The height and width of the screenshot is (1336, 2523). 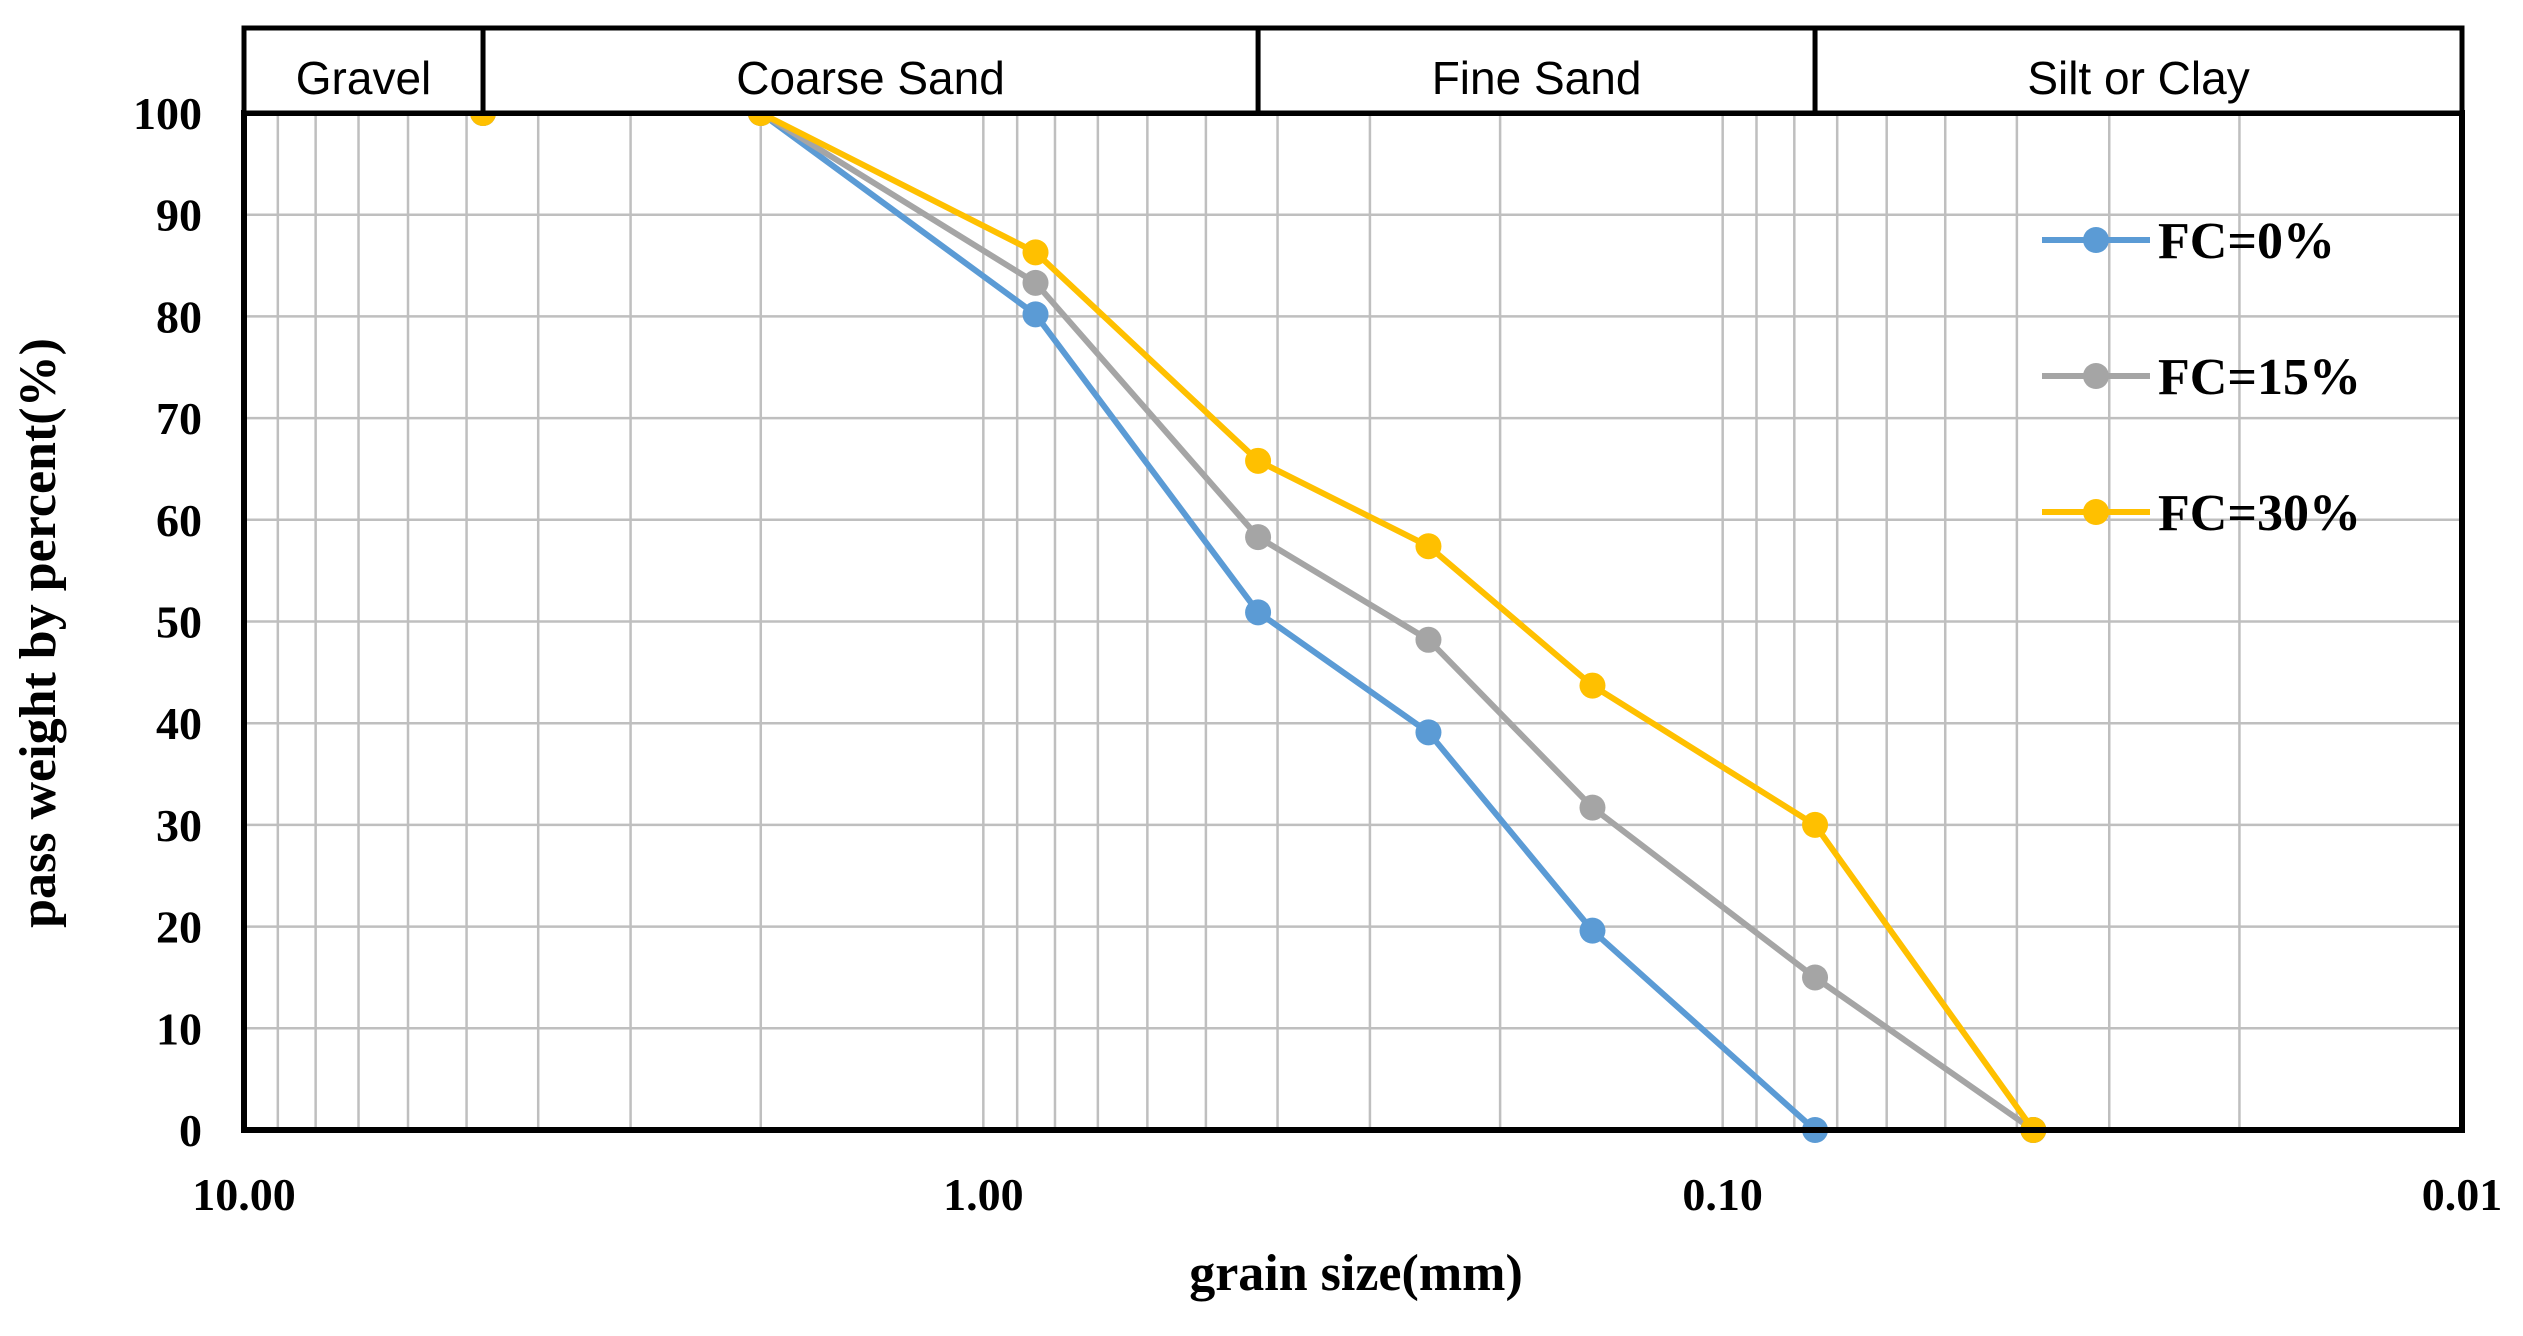 What do you see at coordinates (983, 1194) in the screenshot?
I see `x-tick-label: 1.00` at bounding box center [983, 1194].